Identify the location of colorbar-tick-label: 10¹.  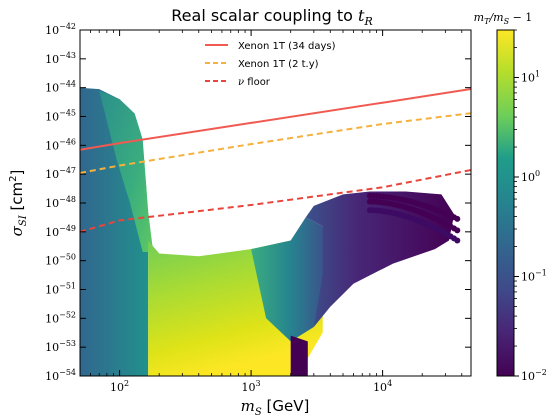
(530, 76).